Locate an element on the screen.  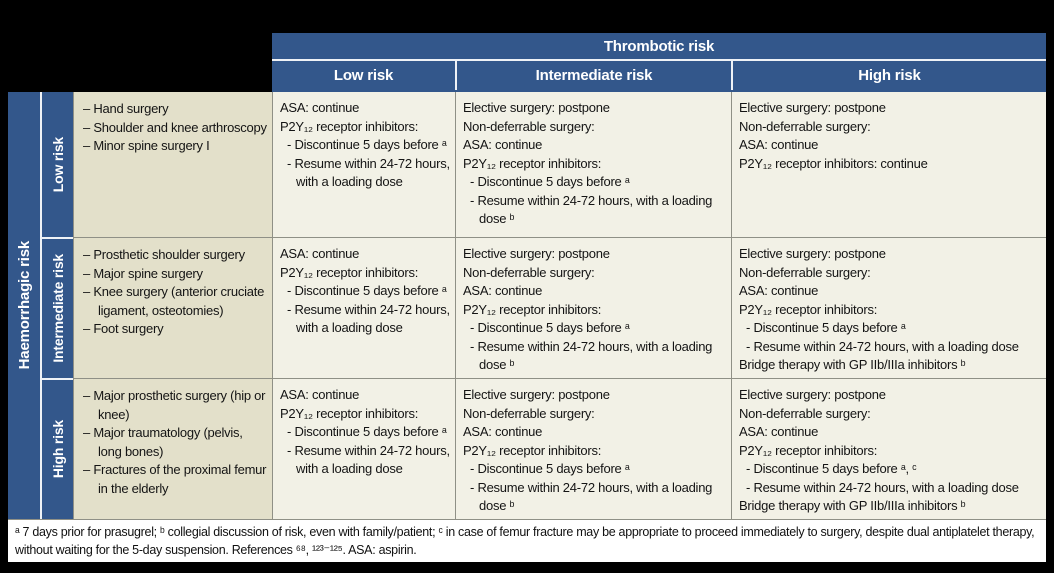
column-header-low-risk: Low risk is located at coordinates (363, 75).